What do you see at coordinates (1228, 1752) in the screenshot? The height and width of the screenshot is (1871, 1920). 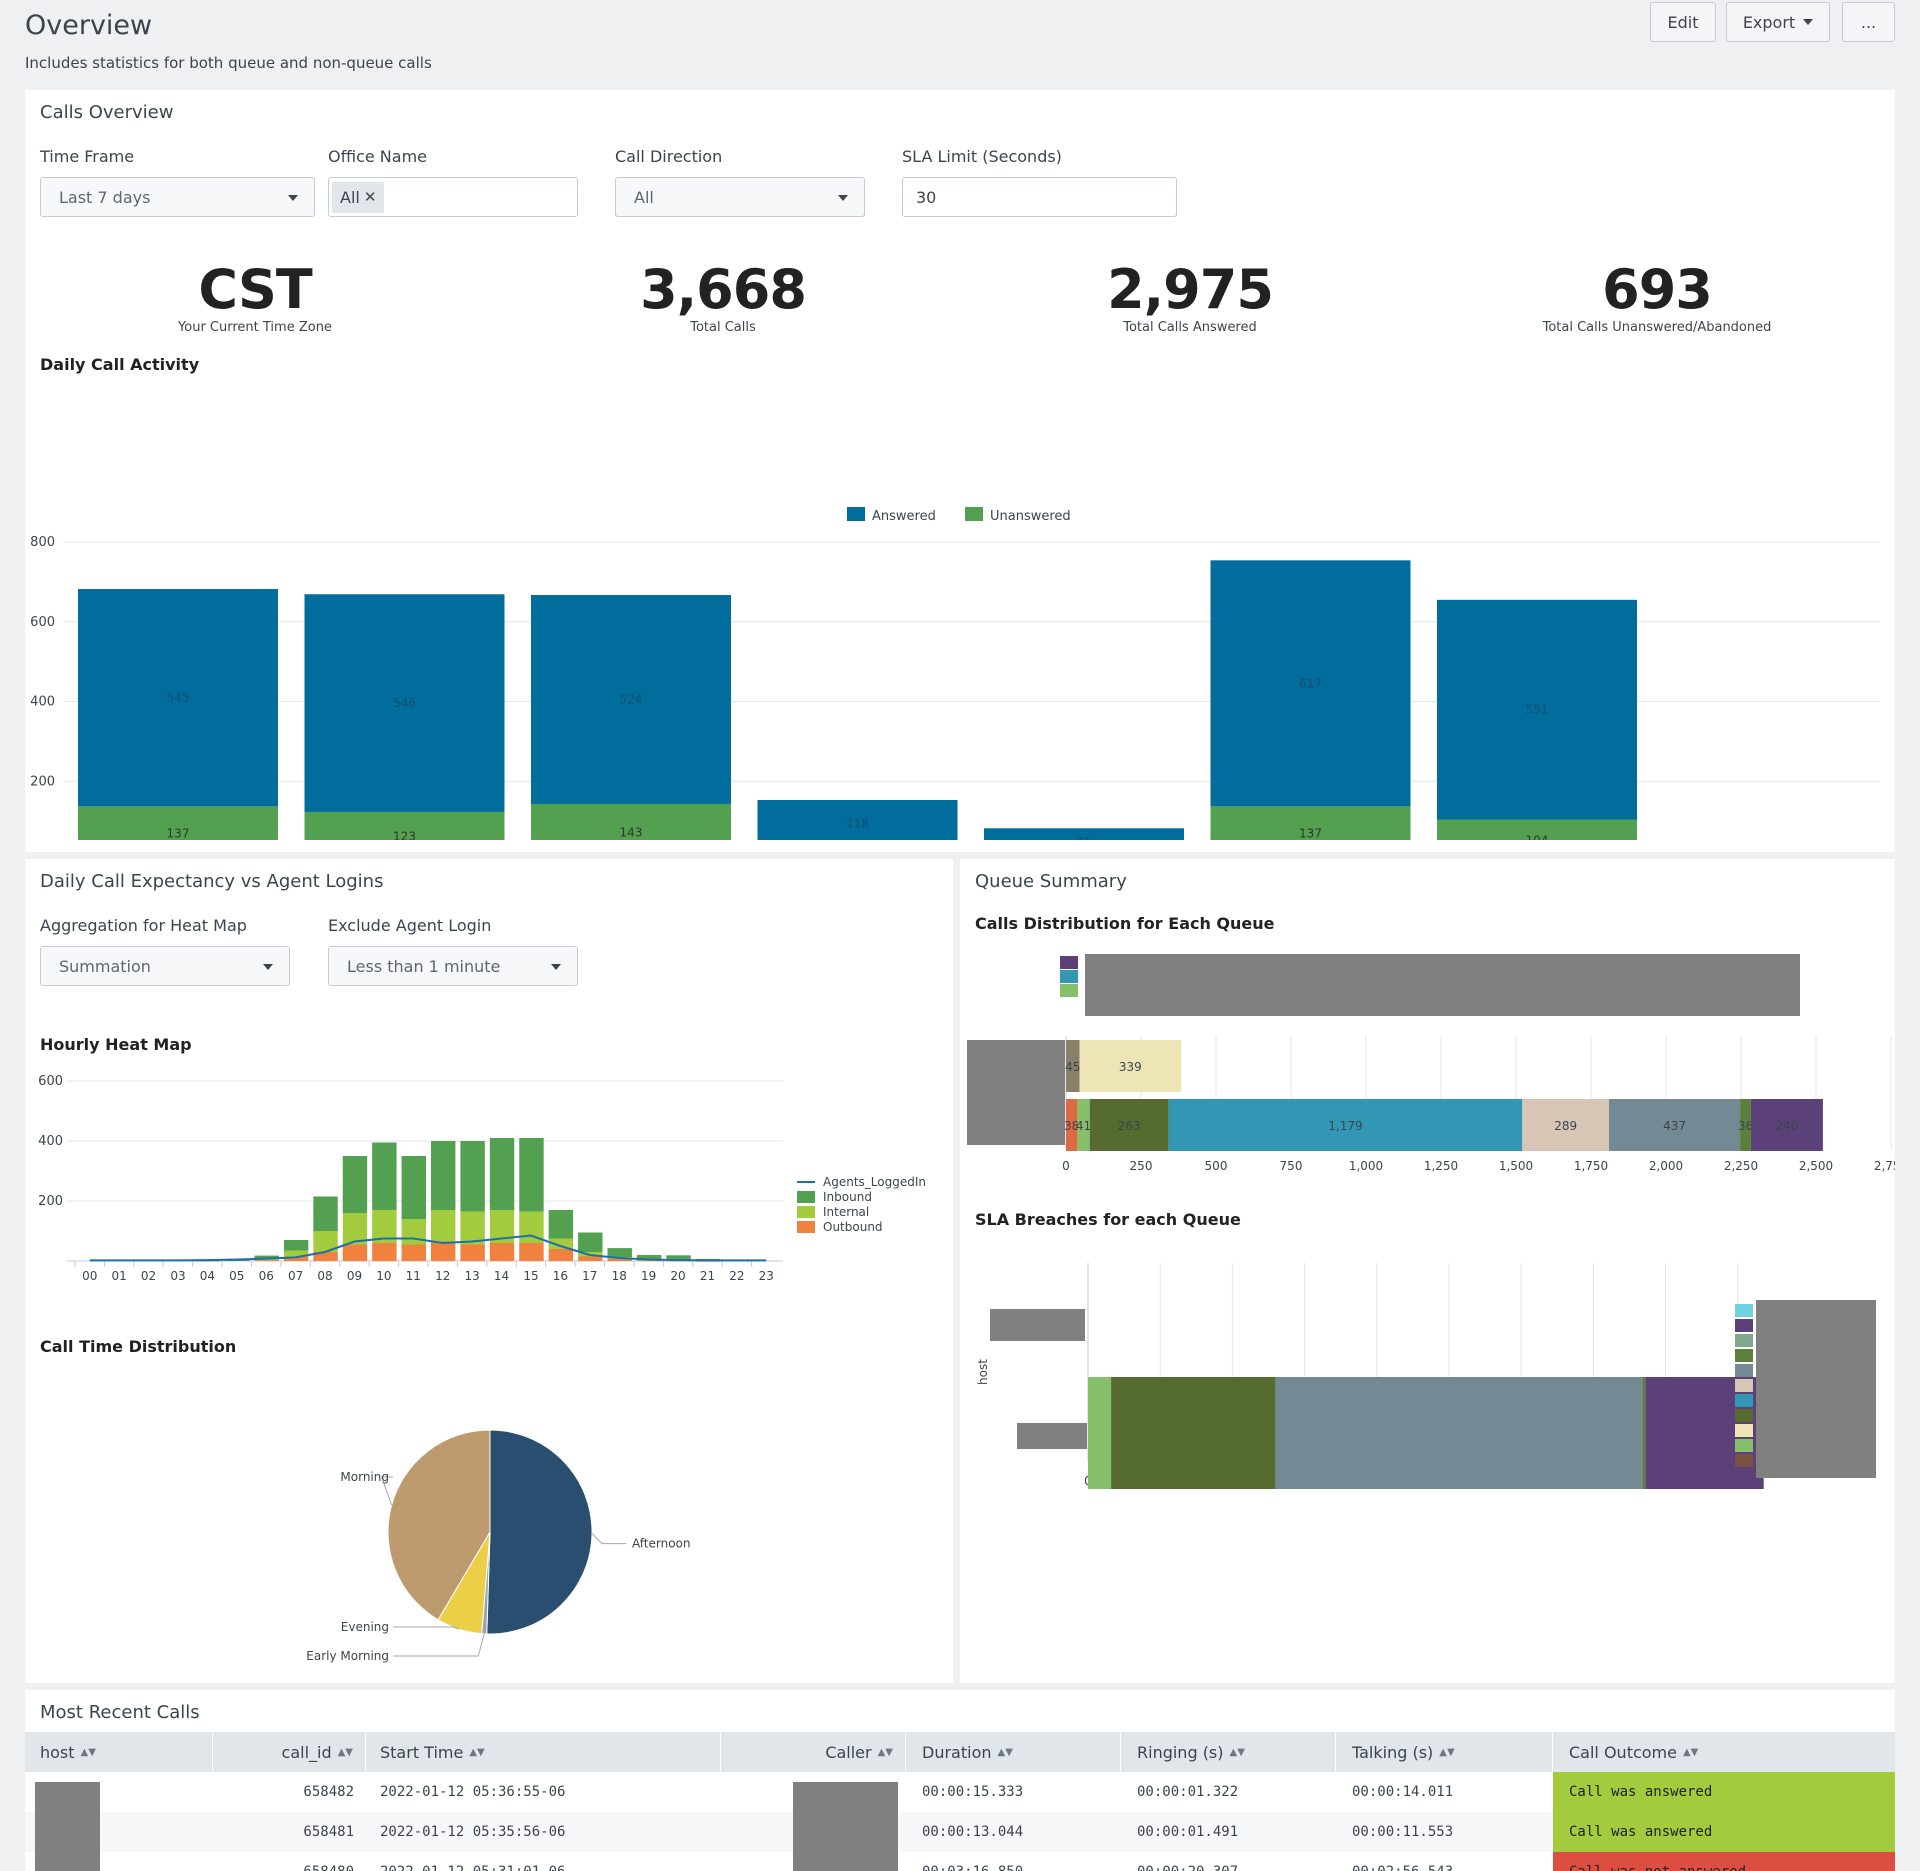 I see `column-header-ringing: Ringing (s) ▲▼` at bounding box center [1228, 1752].